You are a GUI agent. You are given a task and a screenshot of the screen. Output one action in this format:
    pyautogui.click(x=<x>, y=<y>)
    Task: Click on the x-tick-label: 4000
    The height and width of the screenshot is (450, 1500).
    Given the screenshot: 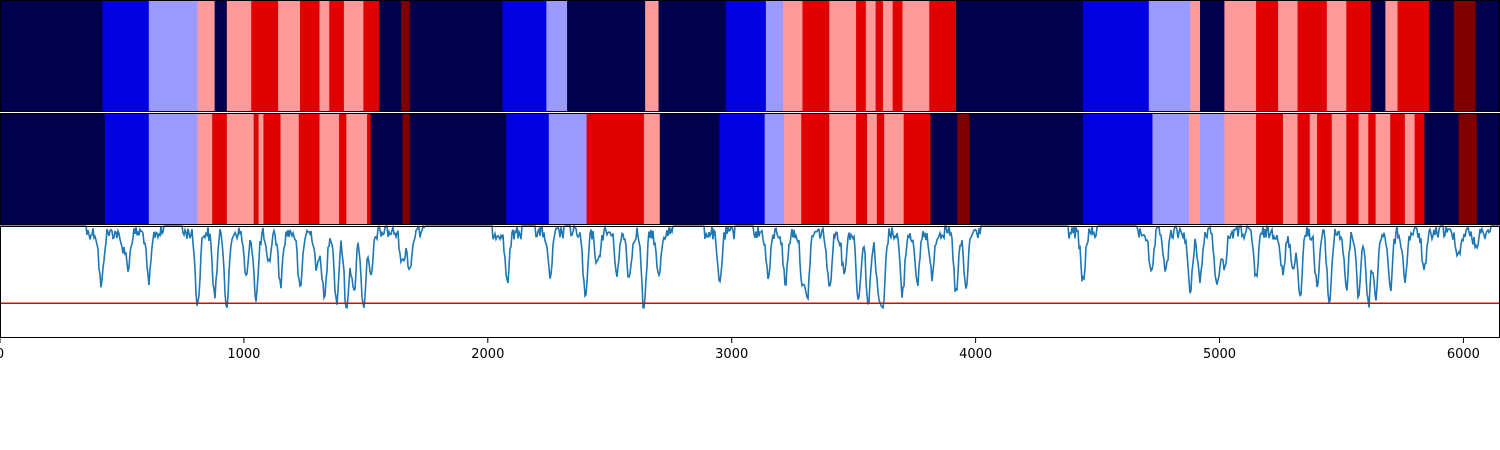 What is the action you would take?
    pyautogui.click(x=975, y=354)
    